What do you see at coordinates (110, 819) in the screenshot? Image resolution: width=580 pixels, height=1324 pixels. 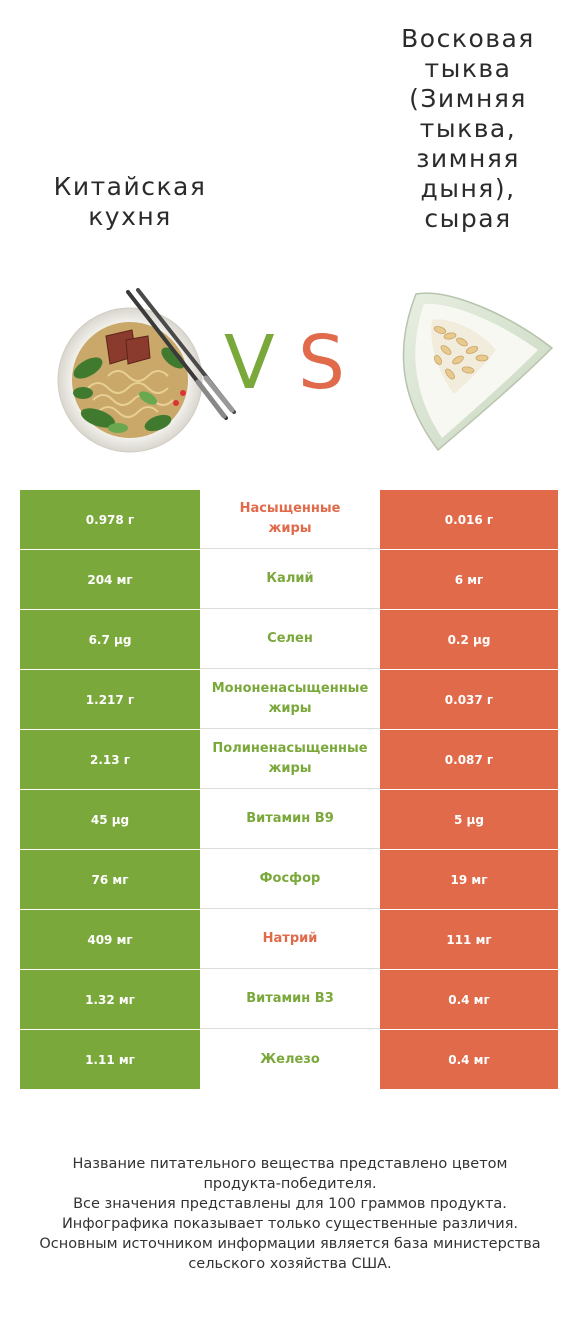 I see `left-value: 45 µg` at bounding box center [110, 819].